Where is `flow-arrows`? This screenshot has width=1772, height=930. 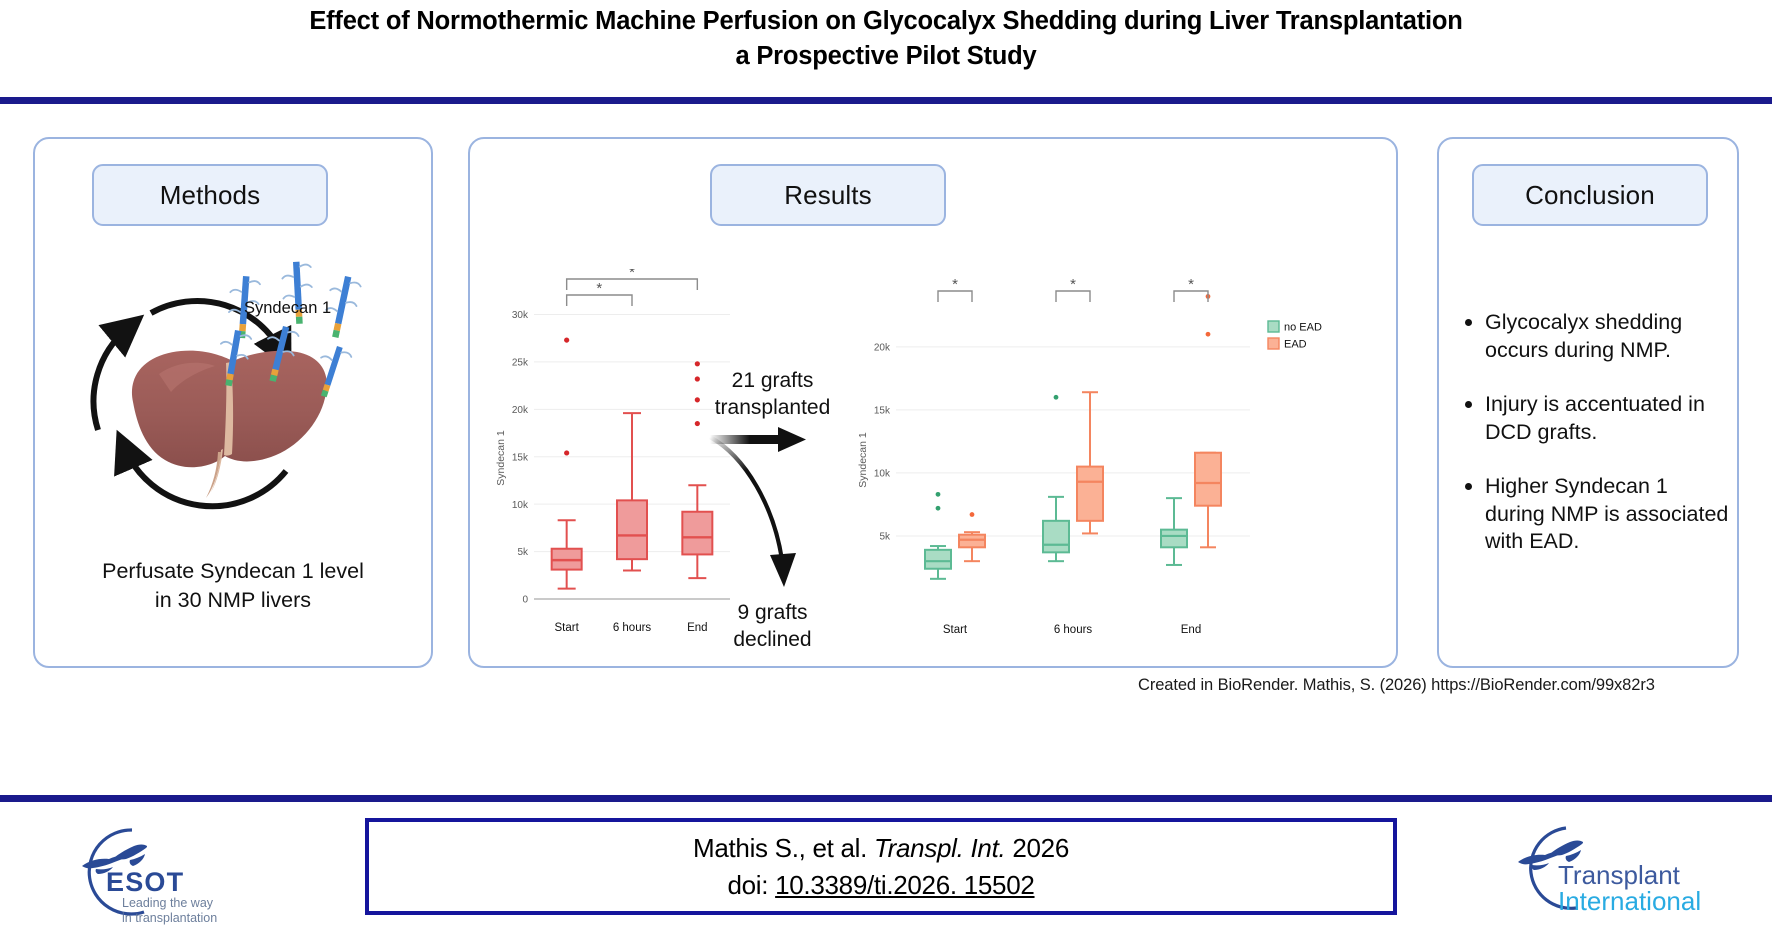
flow-arrows is located at coordinates (757, 507).